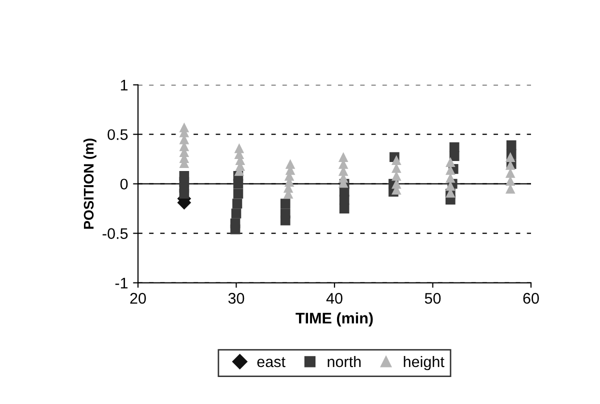 This screenshot has height=404, width=600. I want to click on y-tick-label: -0.5, so click(115, 233).